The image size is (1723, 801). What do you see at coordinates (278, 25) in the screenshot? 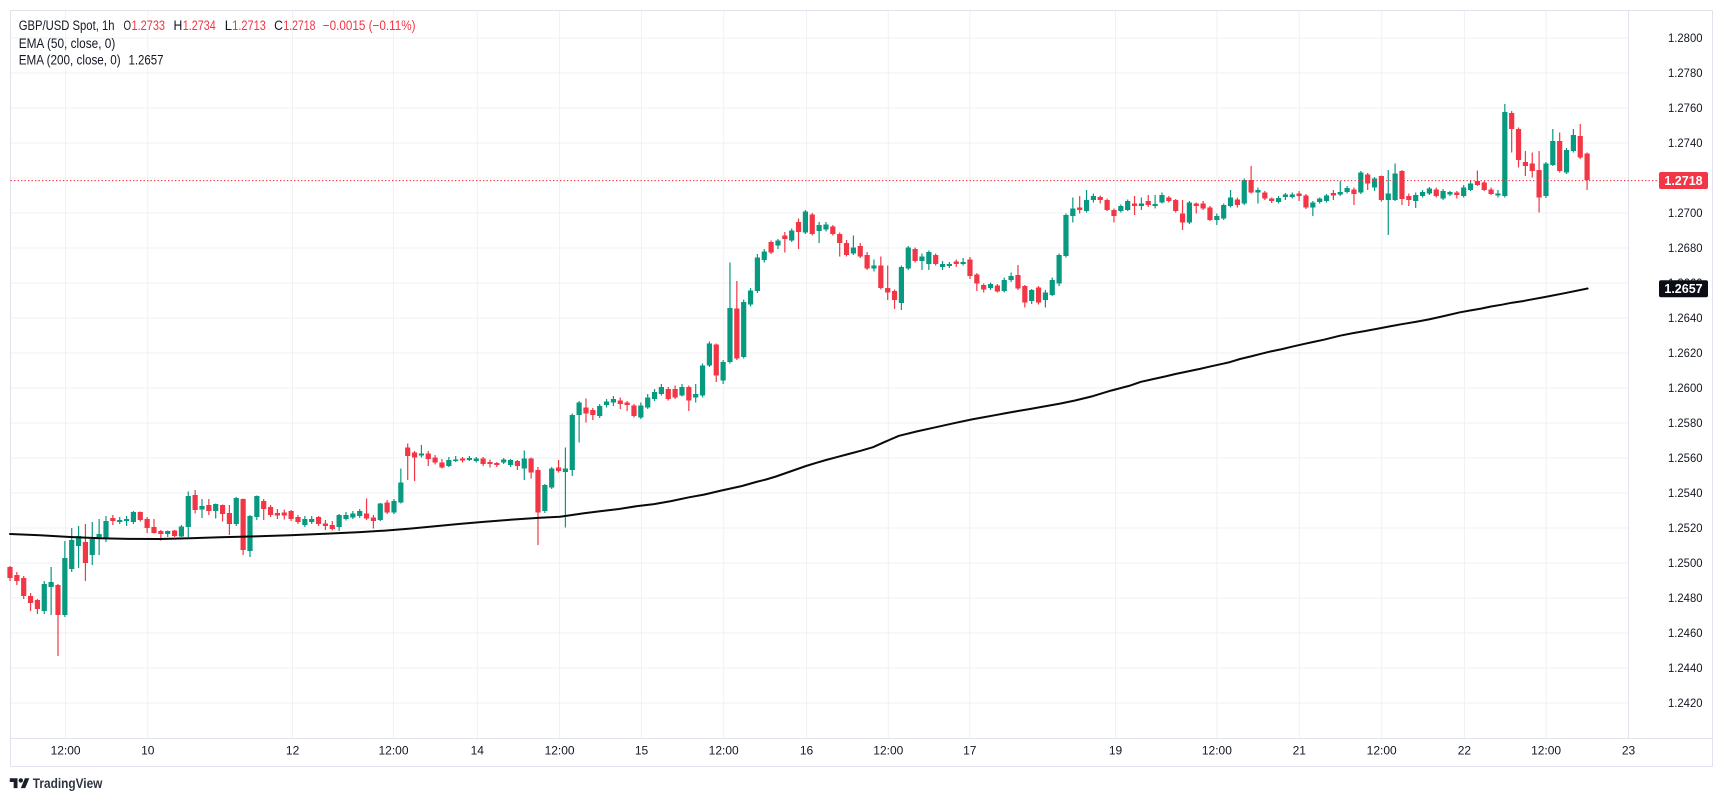
I see `svg-text: C` at bounding box center [278, 25].